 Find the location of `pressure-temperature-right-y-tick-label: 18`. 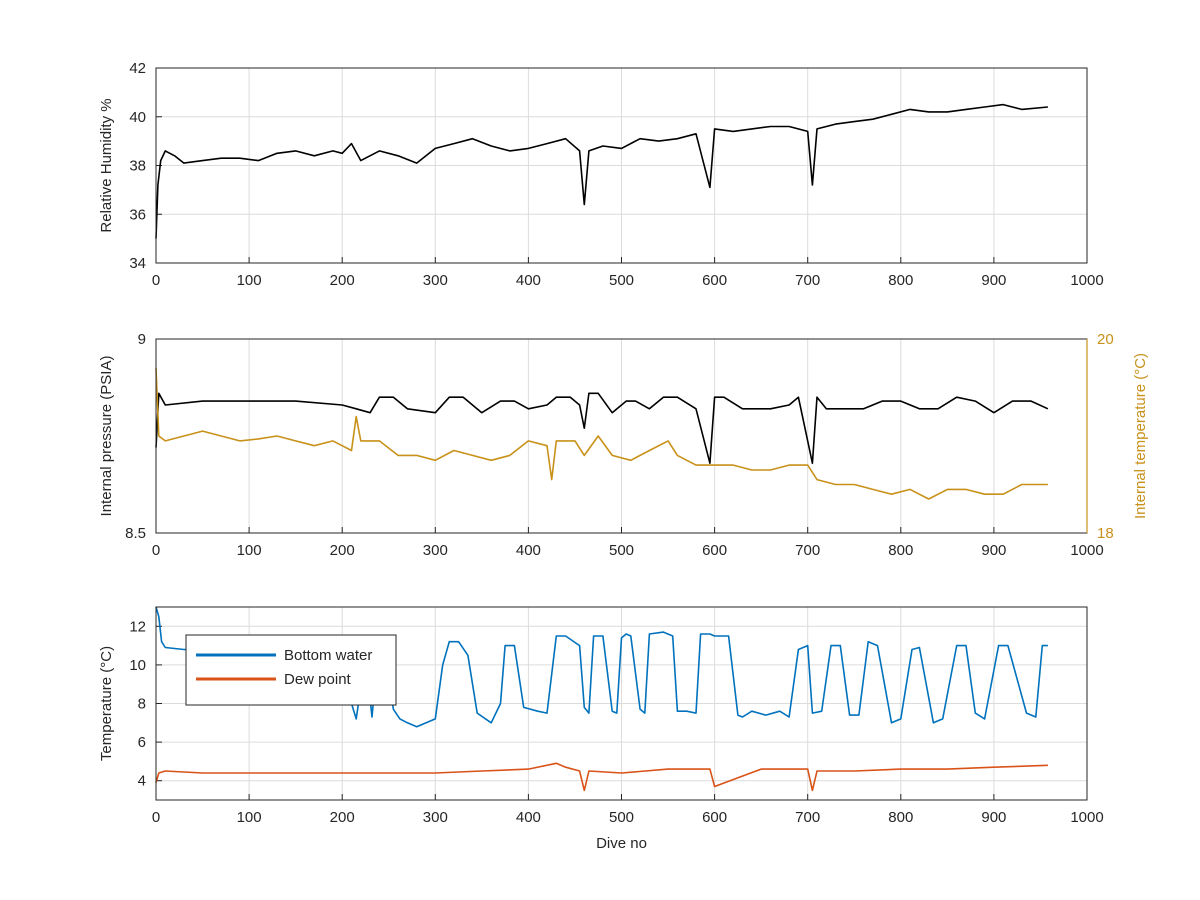

pressure-temperature-right-y-tick-label: 18 is located at coordinates (1105, 533).